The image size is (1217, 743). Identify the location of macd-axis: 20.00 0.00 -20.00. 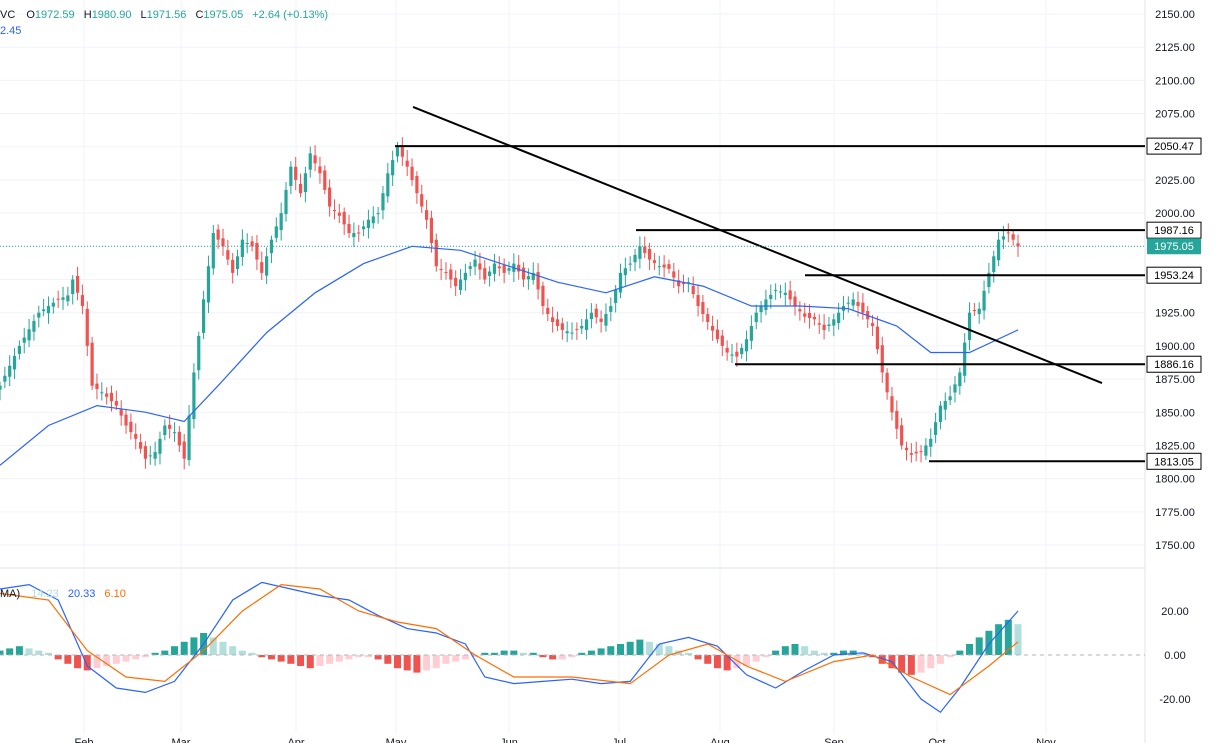
(1174, 656).